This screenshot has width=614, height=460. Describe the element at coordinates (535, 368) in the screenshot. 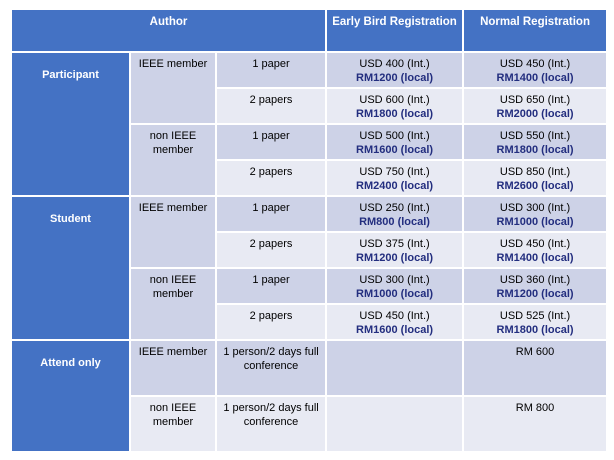

I see `normal-price-cell: RM 600` at that location.